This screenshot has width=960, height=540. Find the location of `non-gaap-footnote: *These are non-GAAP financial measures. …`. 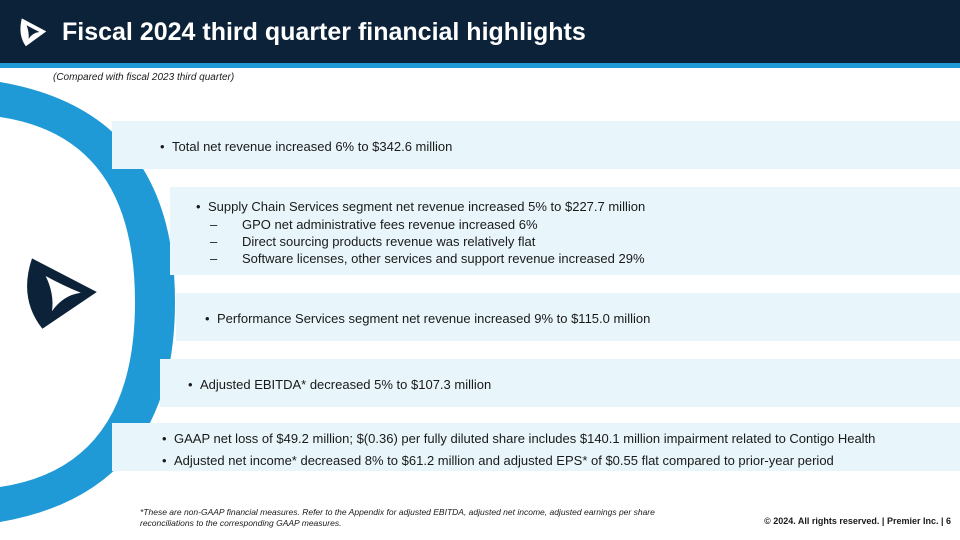

non-gaap-footnote: *These are non-GAAP financial measures. … is located at coordinates (397, 517).